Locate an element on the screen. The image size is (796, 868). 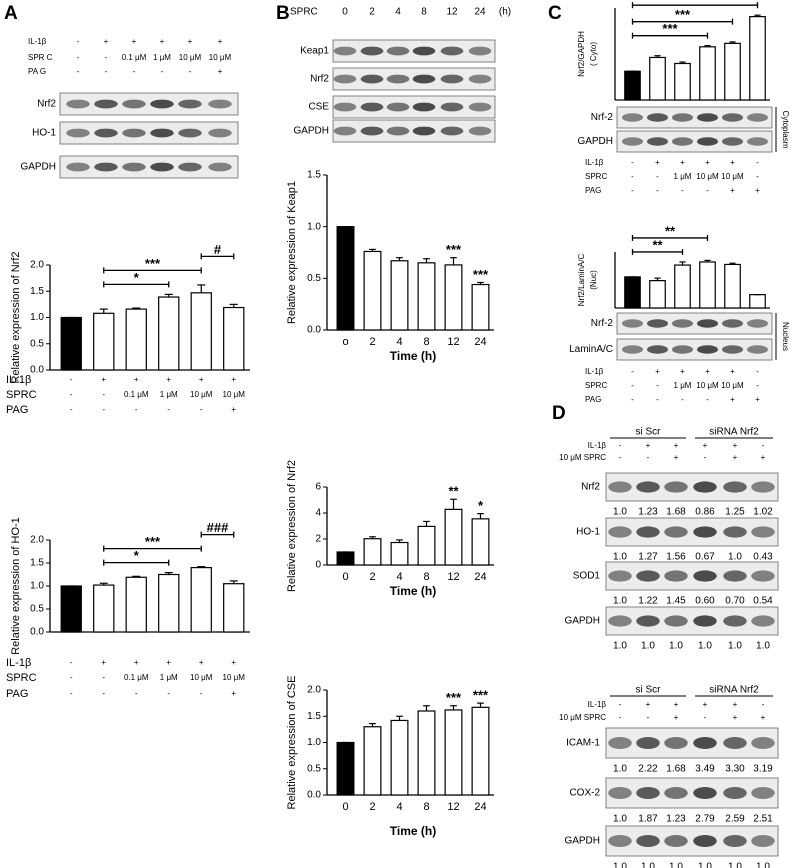
condition-label: PAG is located at coordinates (593, 399).